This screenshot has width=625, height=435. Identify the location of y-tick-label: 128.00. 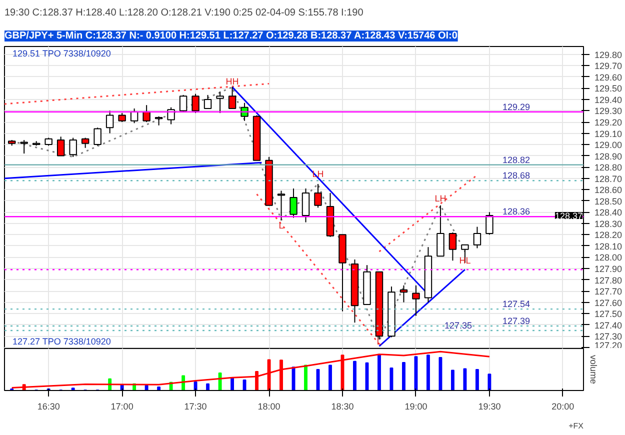
(608, 257).